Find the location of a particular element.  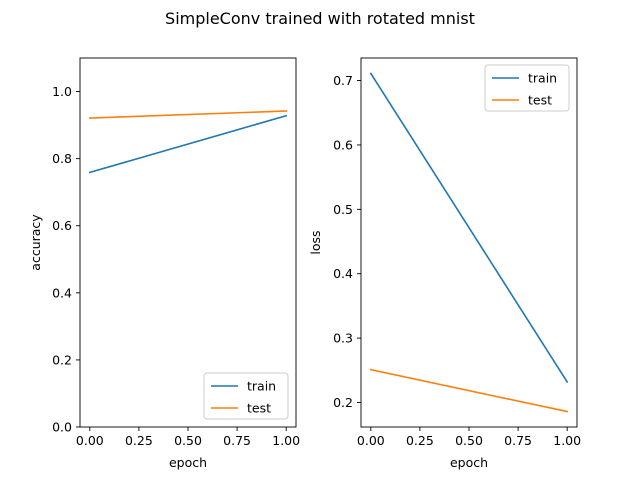

y-tick-label: 0.8 is located at coordinates (62, 158).